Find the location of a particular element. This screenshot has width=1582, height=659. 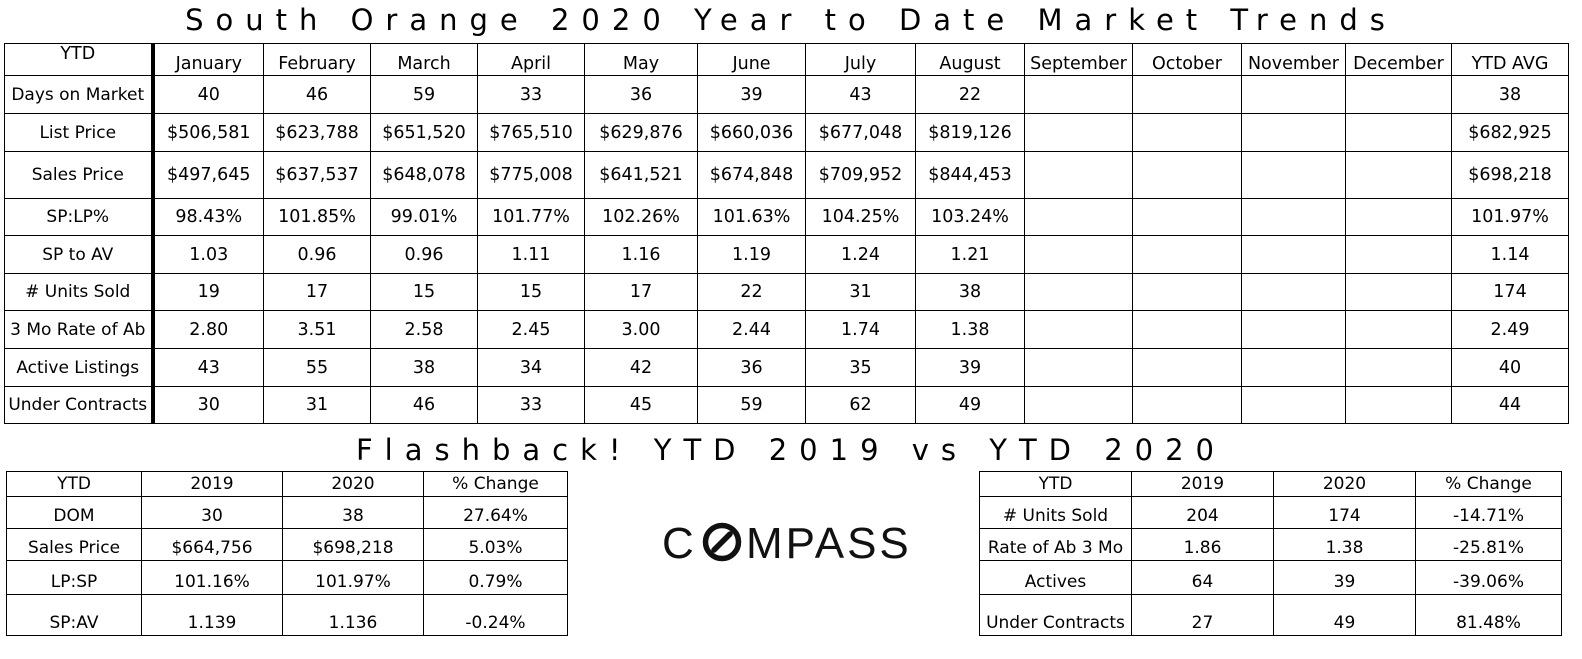

table-cell: 42 is located at coordinates (641, 367).